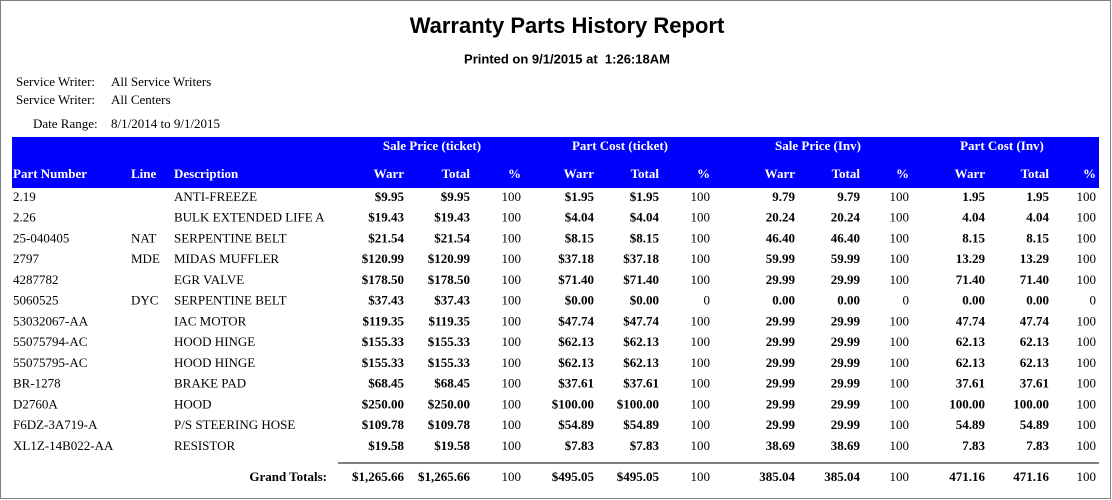 The height and width of the screenshot is (500, 1112). What do you see at coordinates (55, 81) in the screenshot?
I see `filter-label: Service Writer:` at bounding box center [55, 81].